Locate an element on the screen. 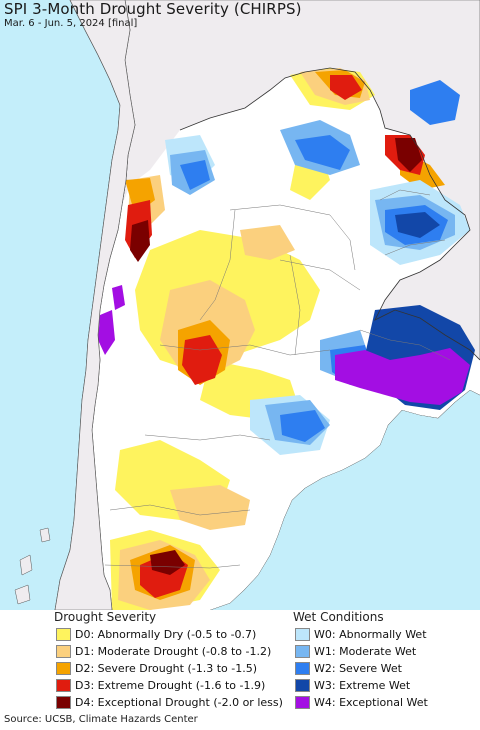 This screenshot has width=480, height=730. legend-item-w2: W2: Severe Wet is located at coordinates (348, 668).